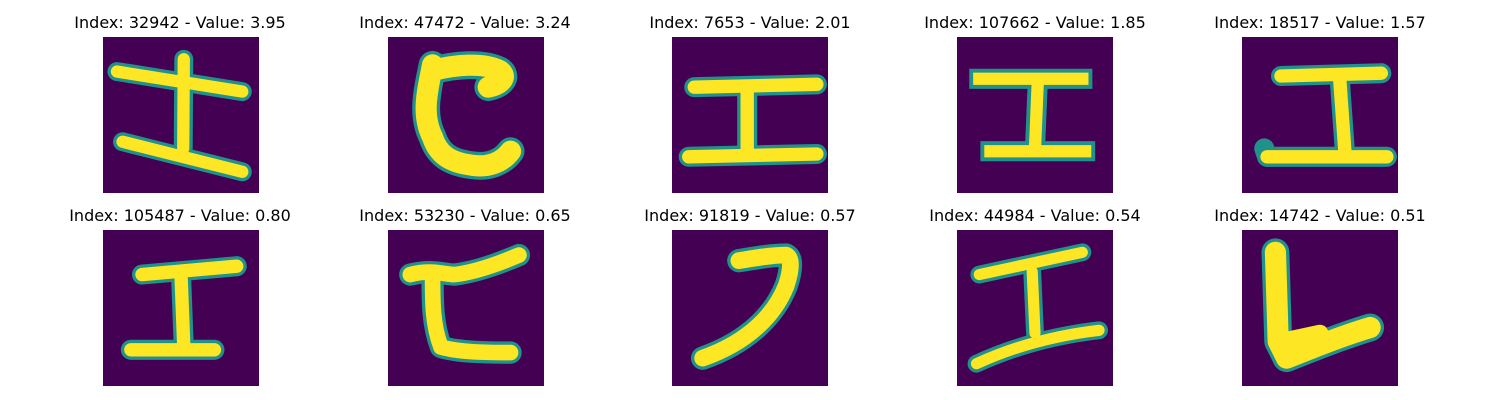 This screenshot has width=1500, height=400. What do you see at coordinates (750, 215) in the screenshot?
I see `panel-title: Index: 91819 - Value: 0.57` at bounding box center [750, 215].